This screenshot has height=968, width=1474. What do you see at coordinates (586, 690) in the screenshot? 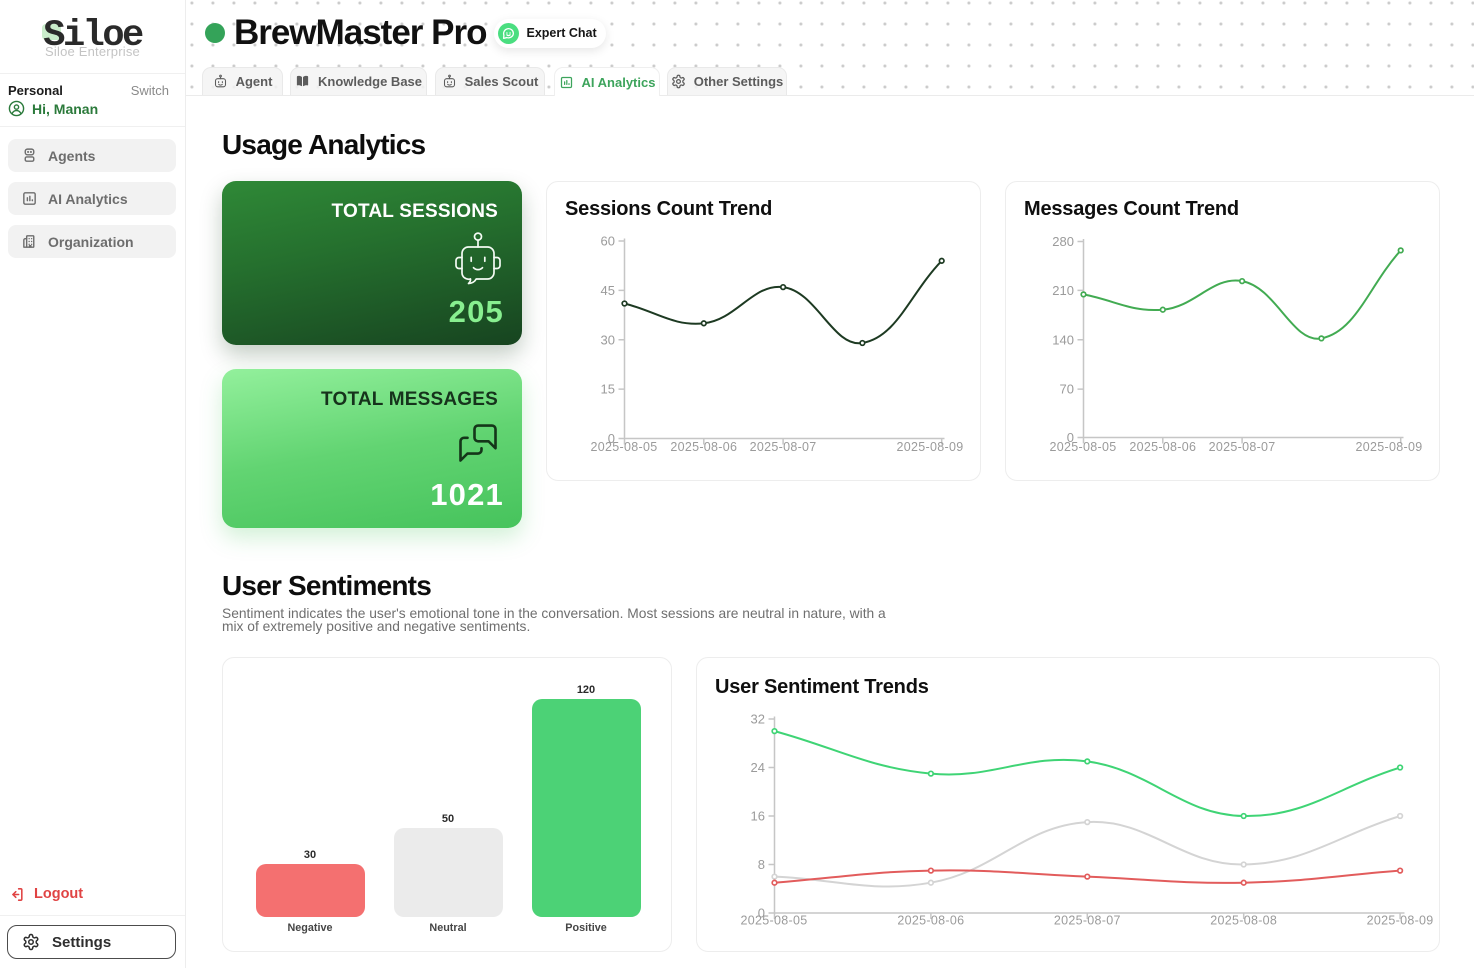
I see `svg-text: 120` at bounding box center [586, 690].